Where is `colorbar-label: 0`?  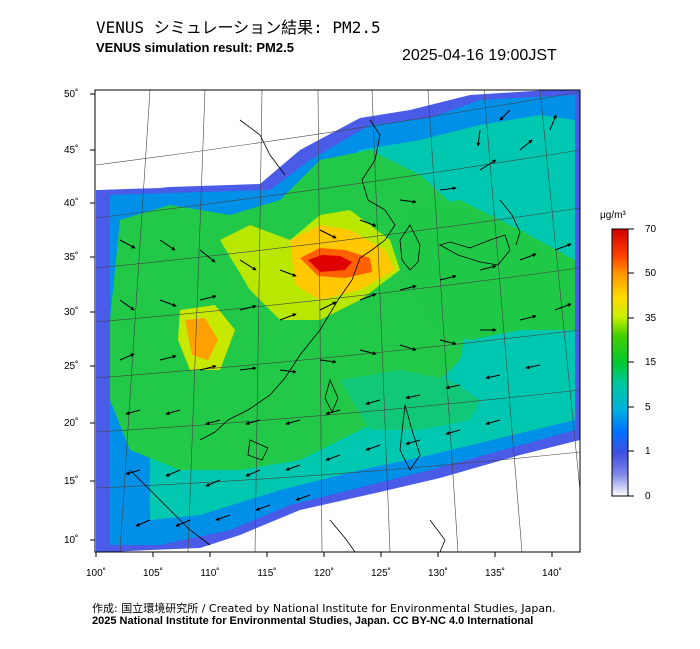
colorbar-label: 0 is located at coordinates (648, 496).